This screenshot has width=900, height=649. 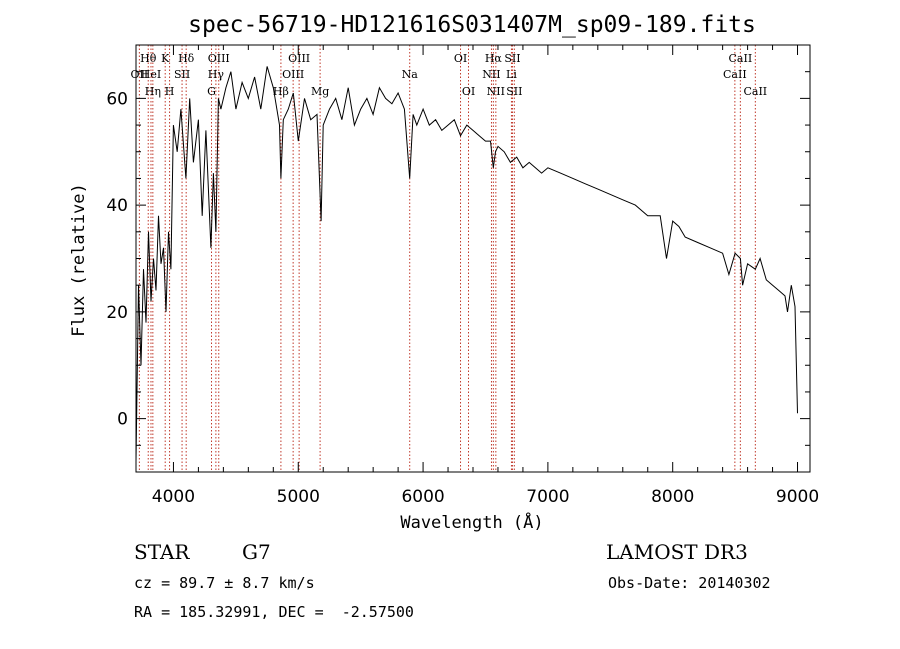 What do you see at coordinates (140, 74) in the screenshot?
I see `line-label-0: OII` at bounding box center [140, 74].